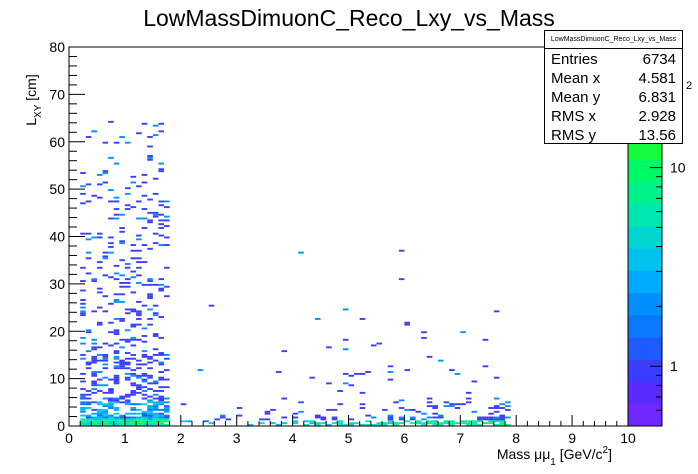 Image resolution: width=698 pixels, height=474 pixels. I want to click on stats-label: Mean y, so click(576, 97).